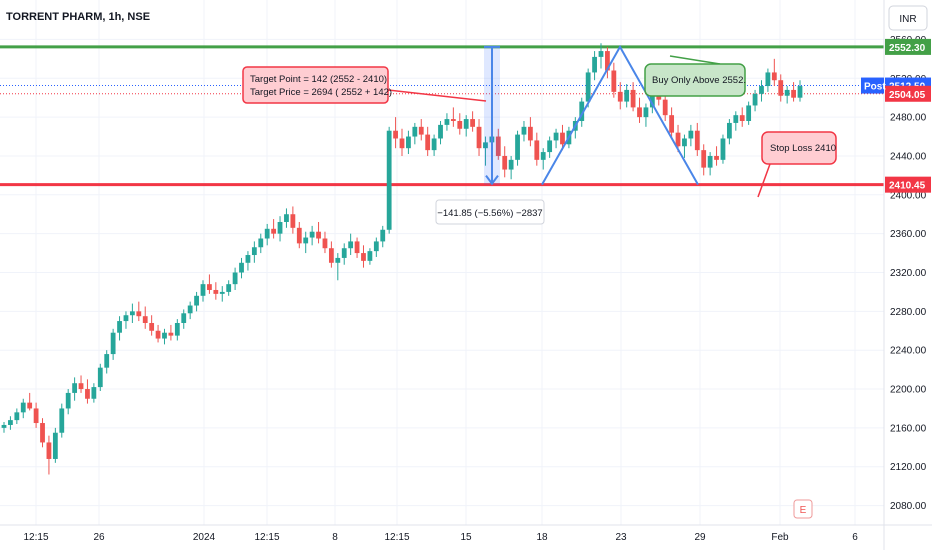  I want to click on time-axis: 12:15 26 2024 12:15 8 12:15 15 18 23 29 Feb 6, so click(466, 533).